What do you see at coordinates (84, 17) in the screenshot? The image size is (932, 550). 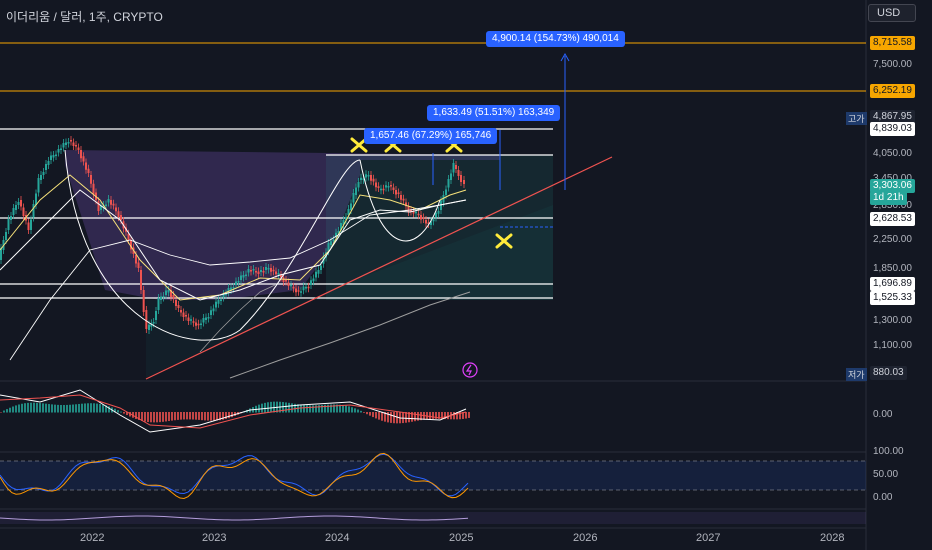 I see `symbol-title: 이더리움 / 달러, 1주, CRYPTO` at bounding box center [84, 17].